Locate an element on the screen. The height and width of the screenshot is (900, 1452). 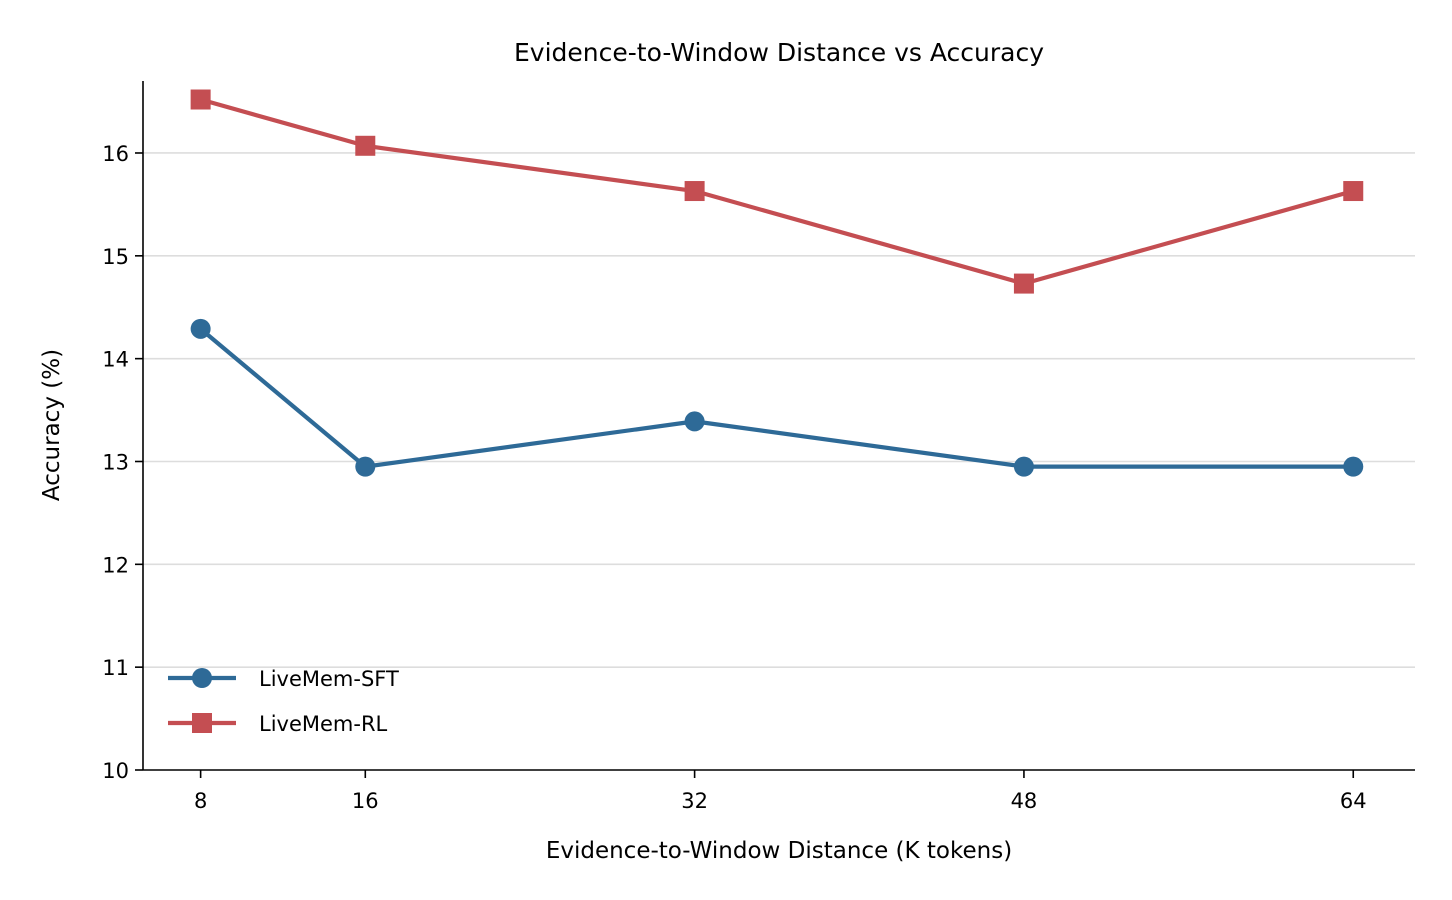
x-tick-label: 16 is located at coordinates (365, 801).